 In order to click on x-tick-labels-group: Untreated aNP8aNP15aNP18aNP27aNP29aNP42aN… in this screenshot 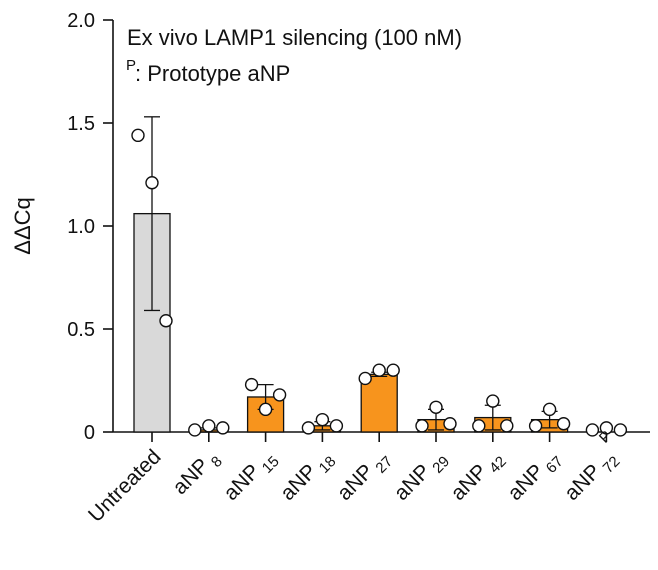, I will do `click(353, 477)`.